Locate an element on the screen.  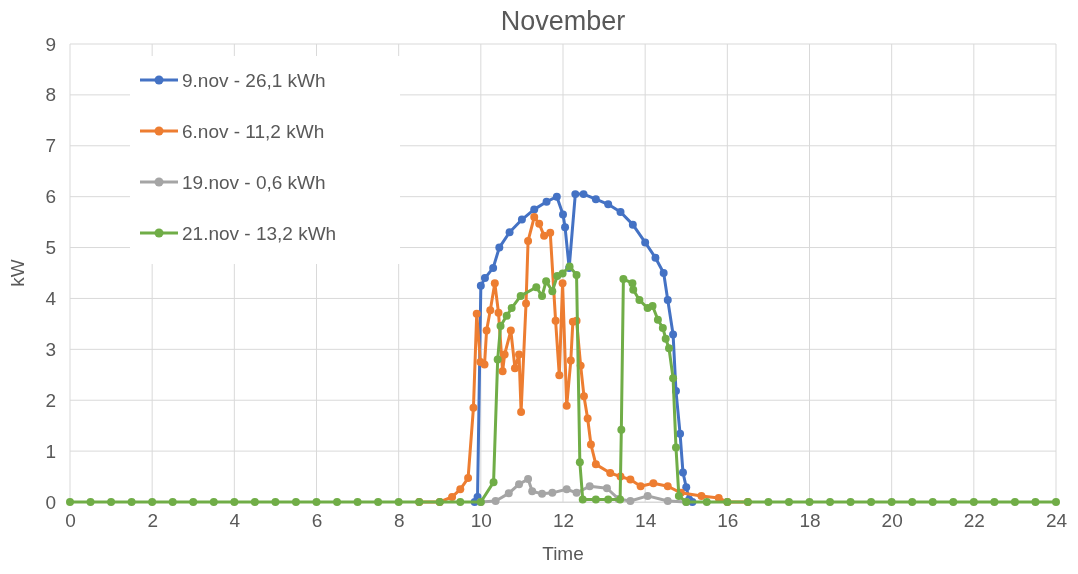
x-tick-label: 20 is located at coordinates (892, 521).